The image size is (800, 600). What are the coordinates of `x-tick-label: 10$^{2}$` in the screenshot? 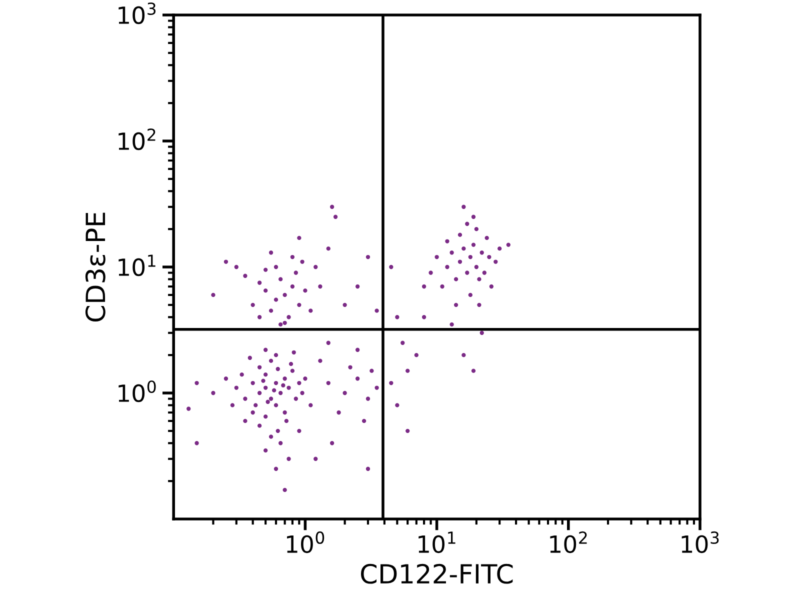 It's located at (568, 542).